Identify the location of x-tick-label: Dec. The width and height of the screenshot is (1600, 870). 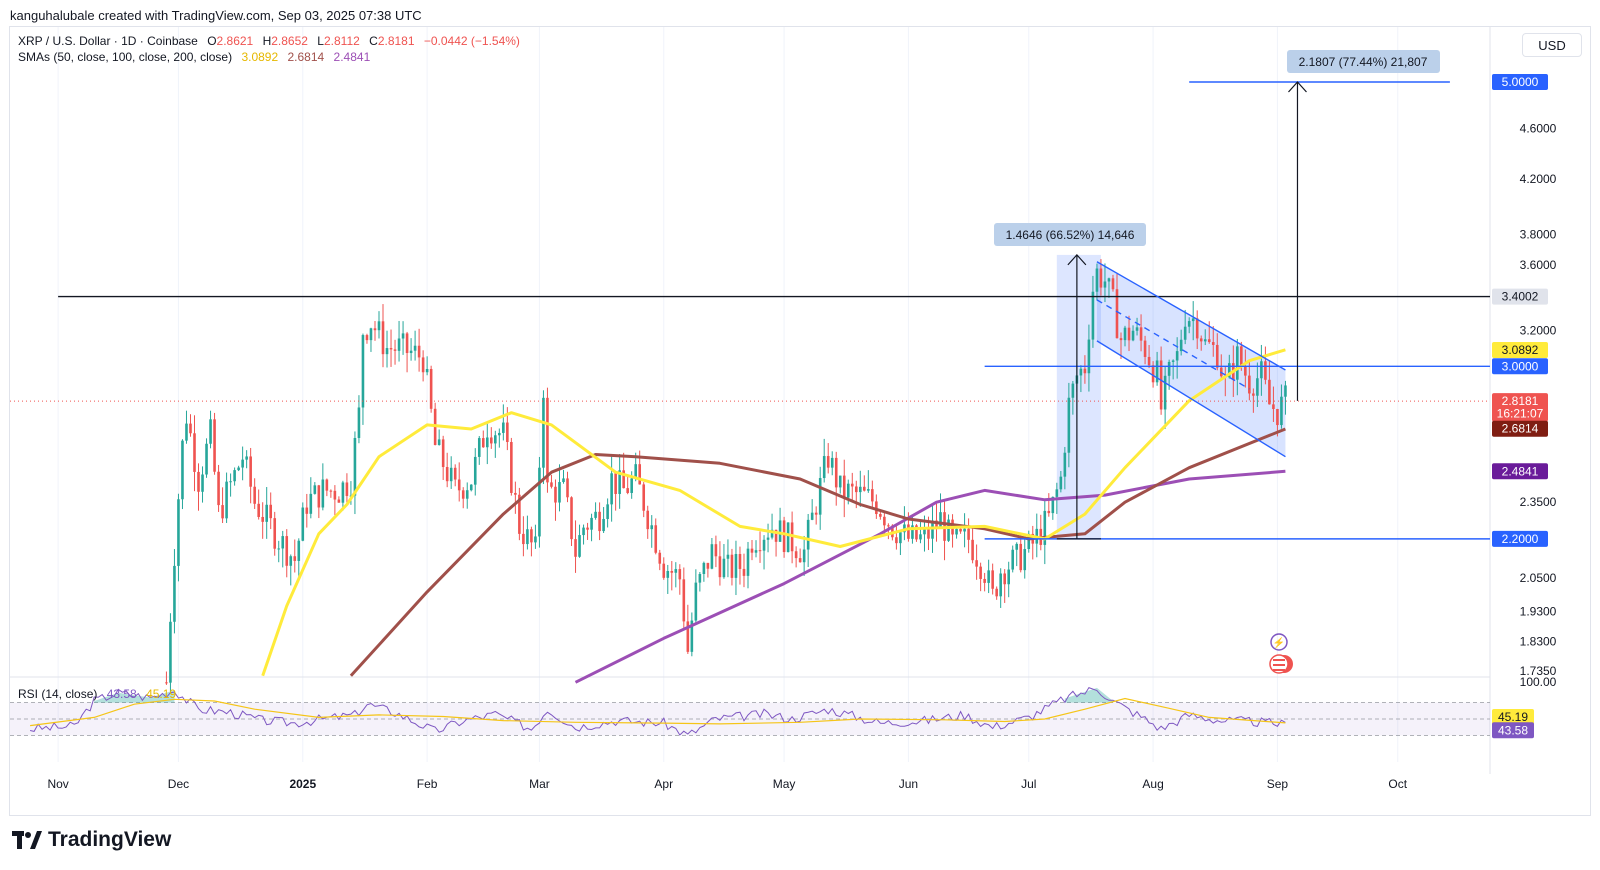
(178, 784).